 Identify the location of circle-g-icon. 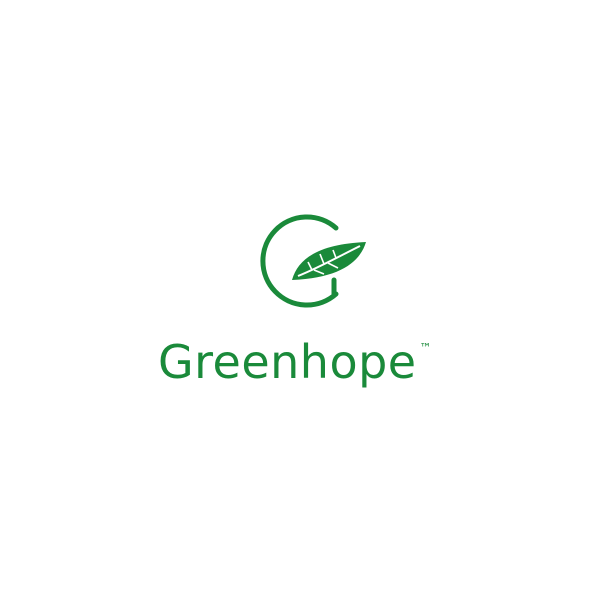
(299, 261).